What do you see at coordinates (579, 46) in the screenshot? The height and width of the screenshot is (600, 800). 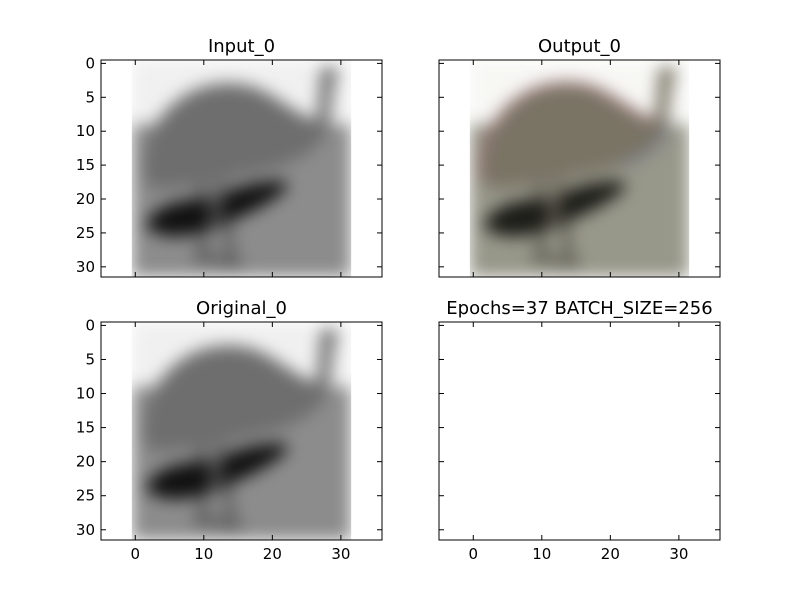 I see `output-title: Output_0` at bounding box center [579, 46].